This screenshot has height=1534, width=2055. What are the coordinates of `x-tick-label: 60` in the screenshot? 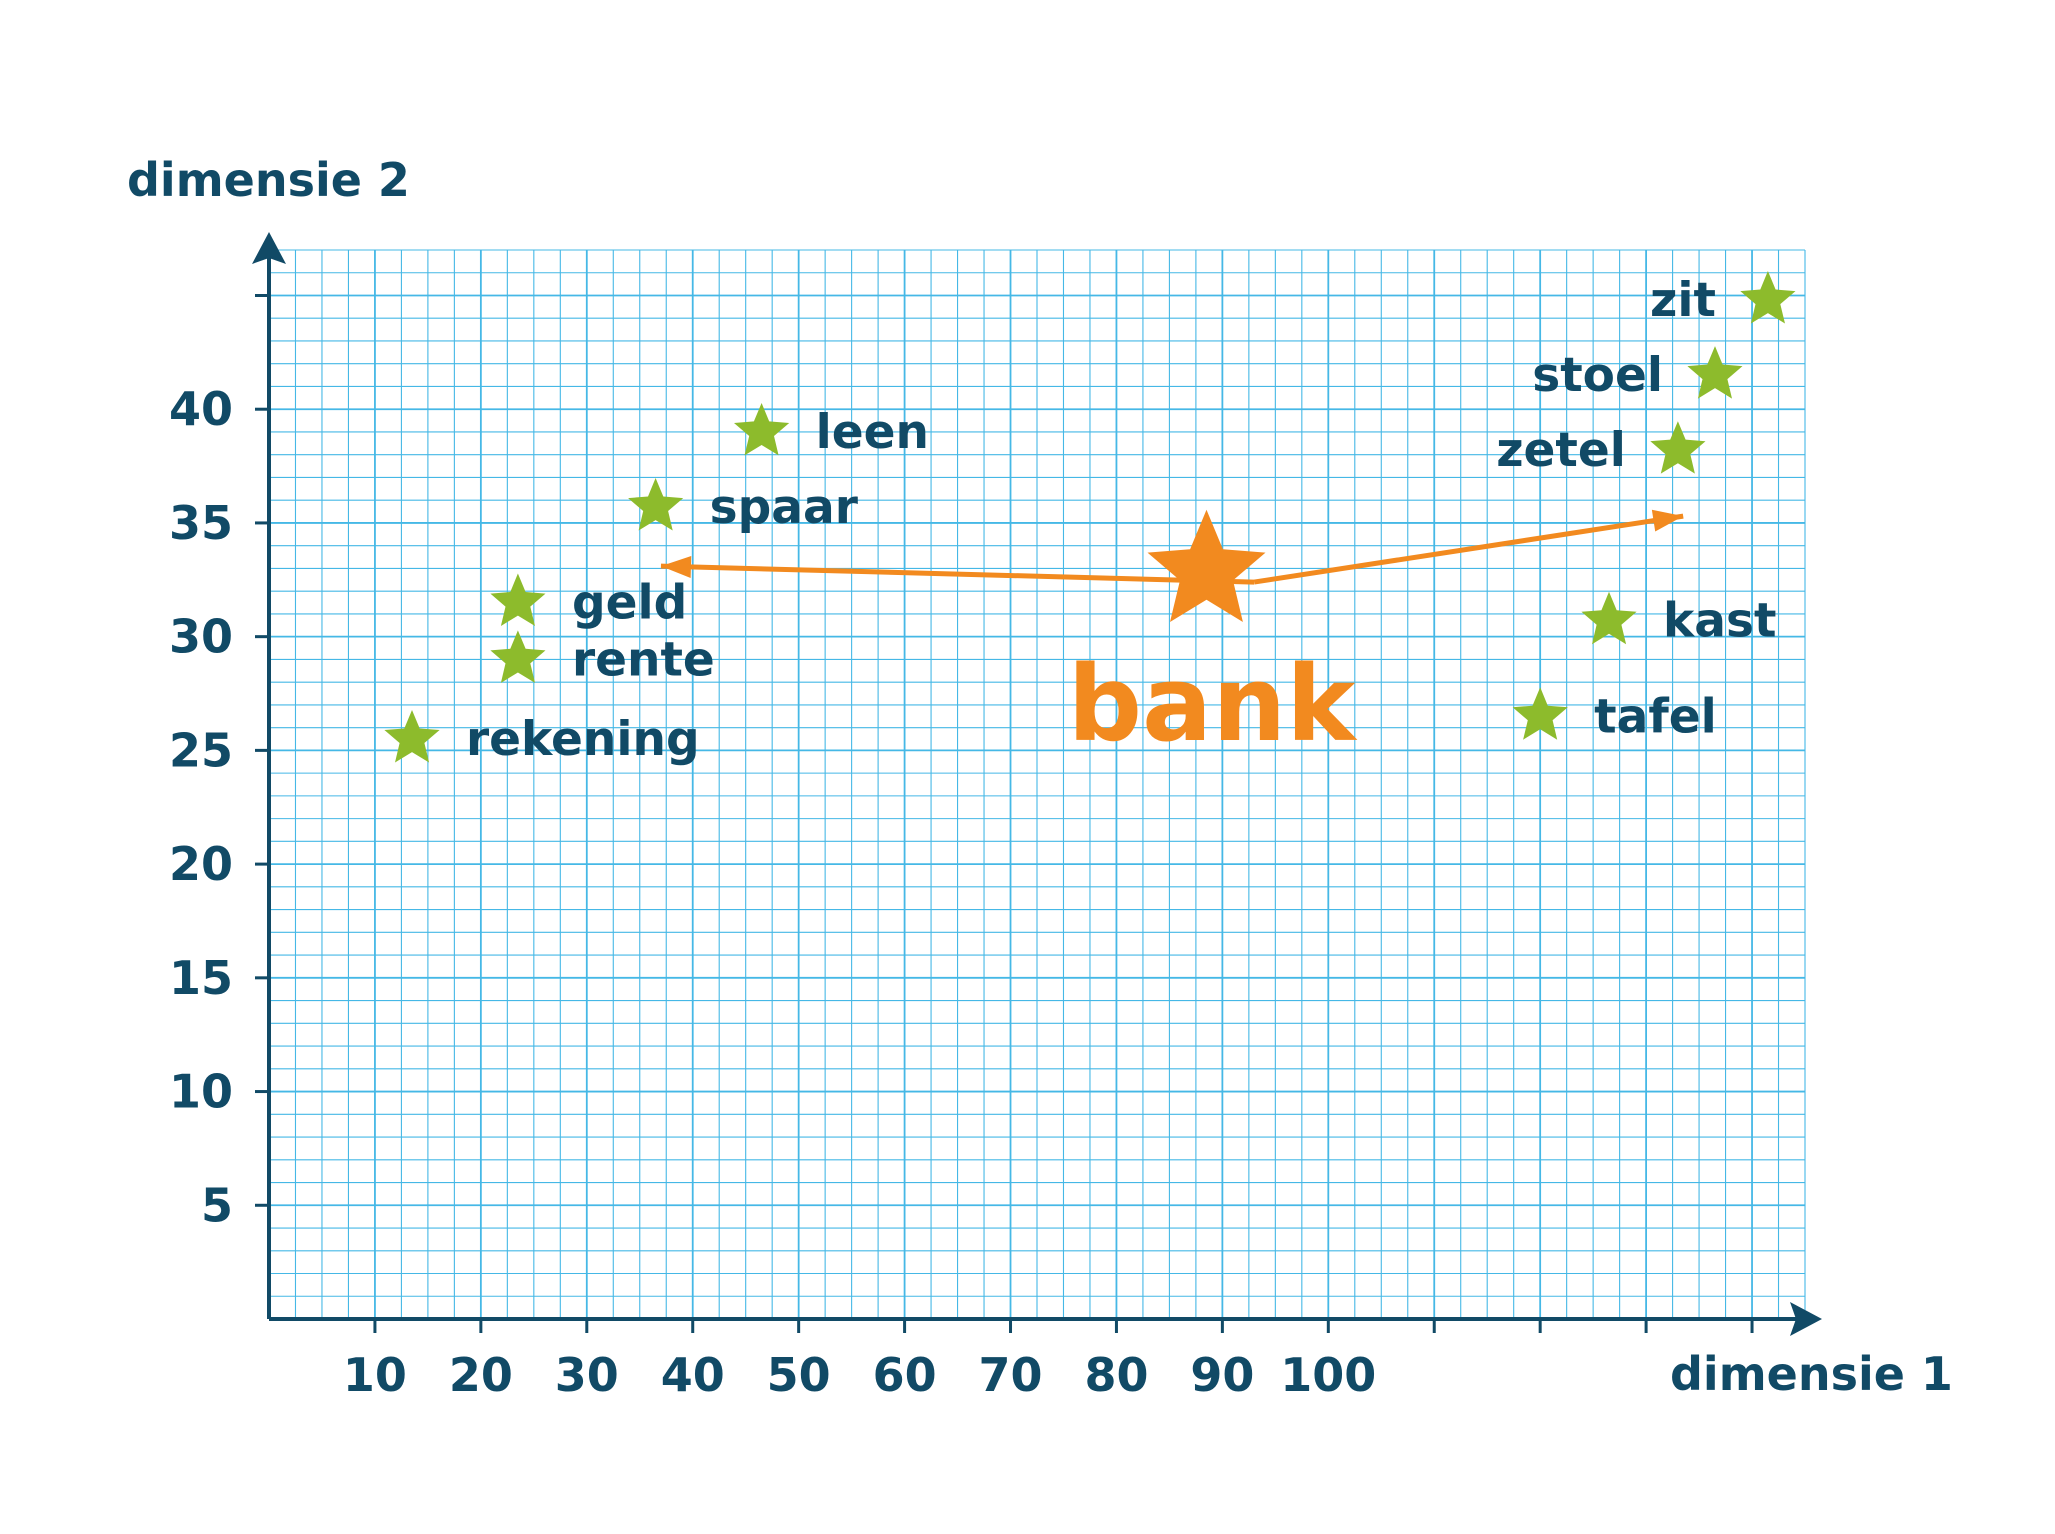 It's located at (905, 1375).